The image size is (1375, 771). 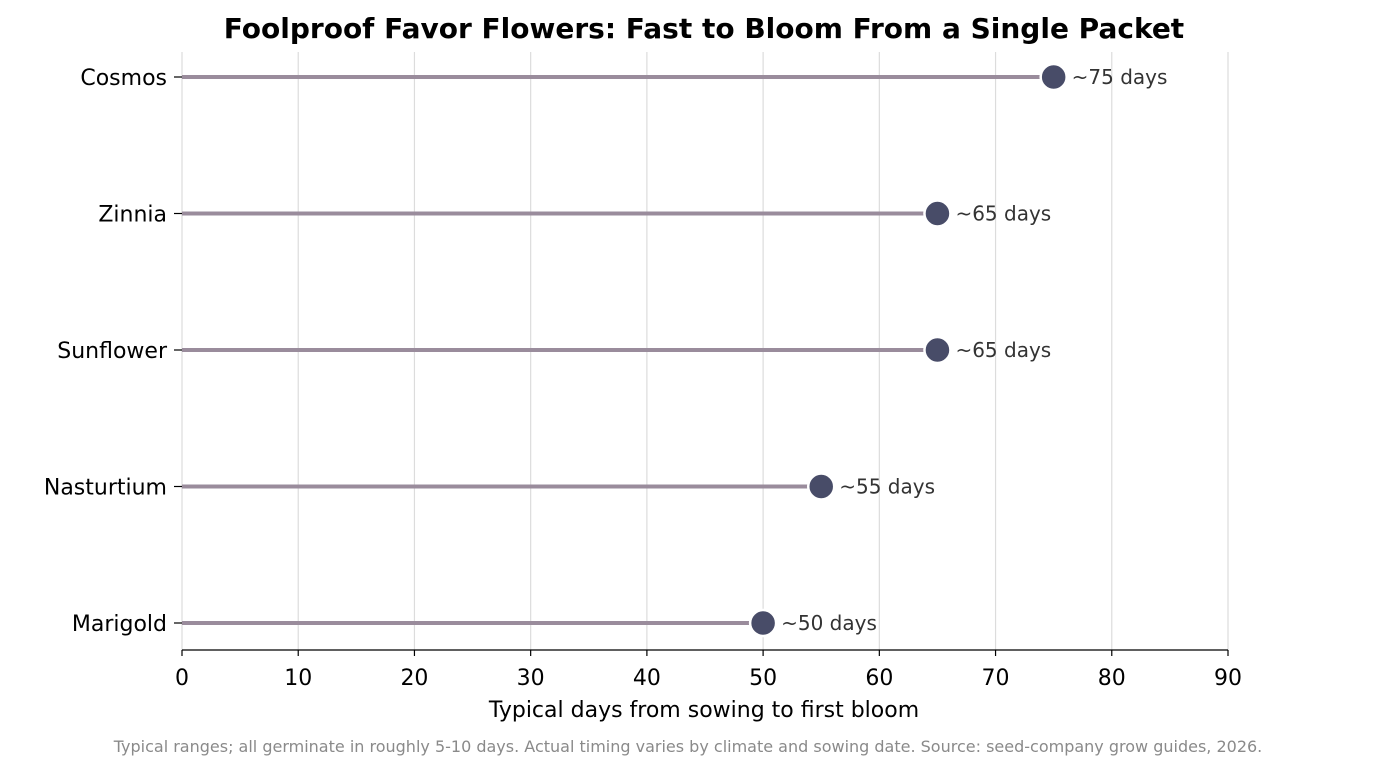 What do you see at coordinates (647, 678) in the screenshot?
I see `x-tick-label: 40` at bounding box center [647, 678].